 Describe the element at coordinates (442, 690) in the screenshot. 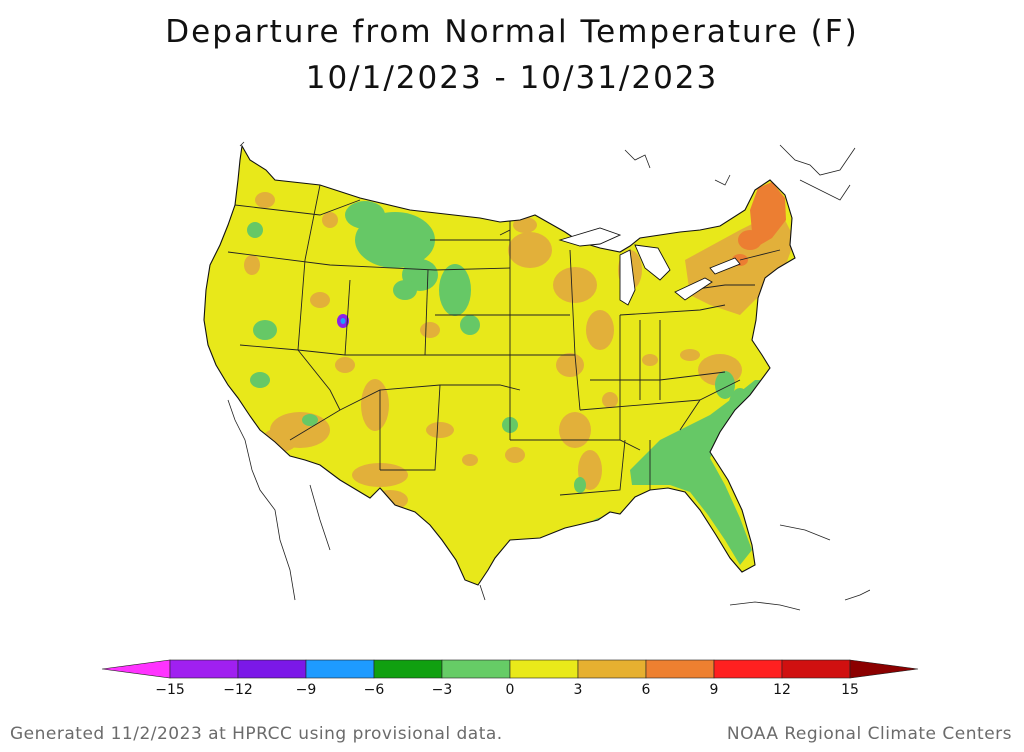

I see `legend-tick-label: −3` at that location.